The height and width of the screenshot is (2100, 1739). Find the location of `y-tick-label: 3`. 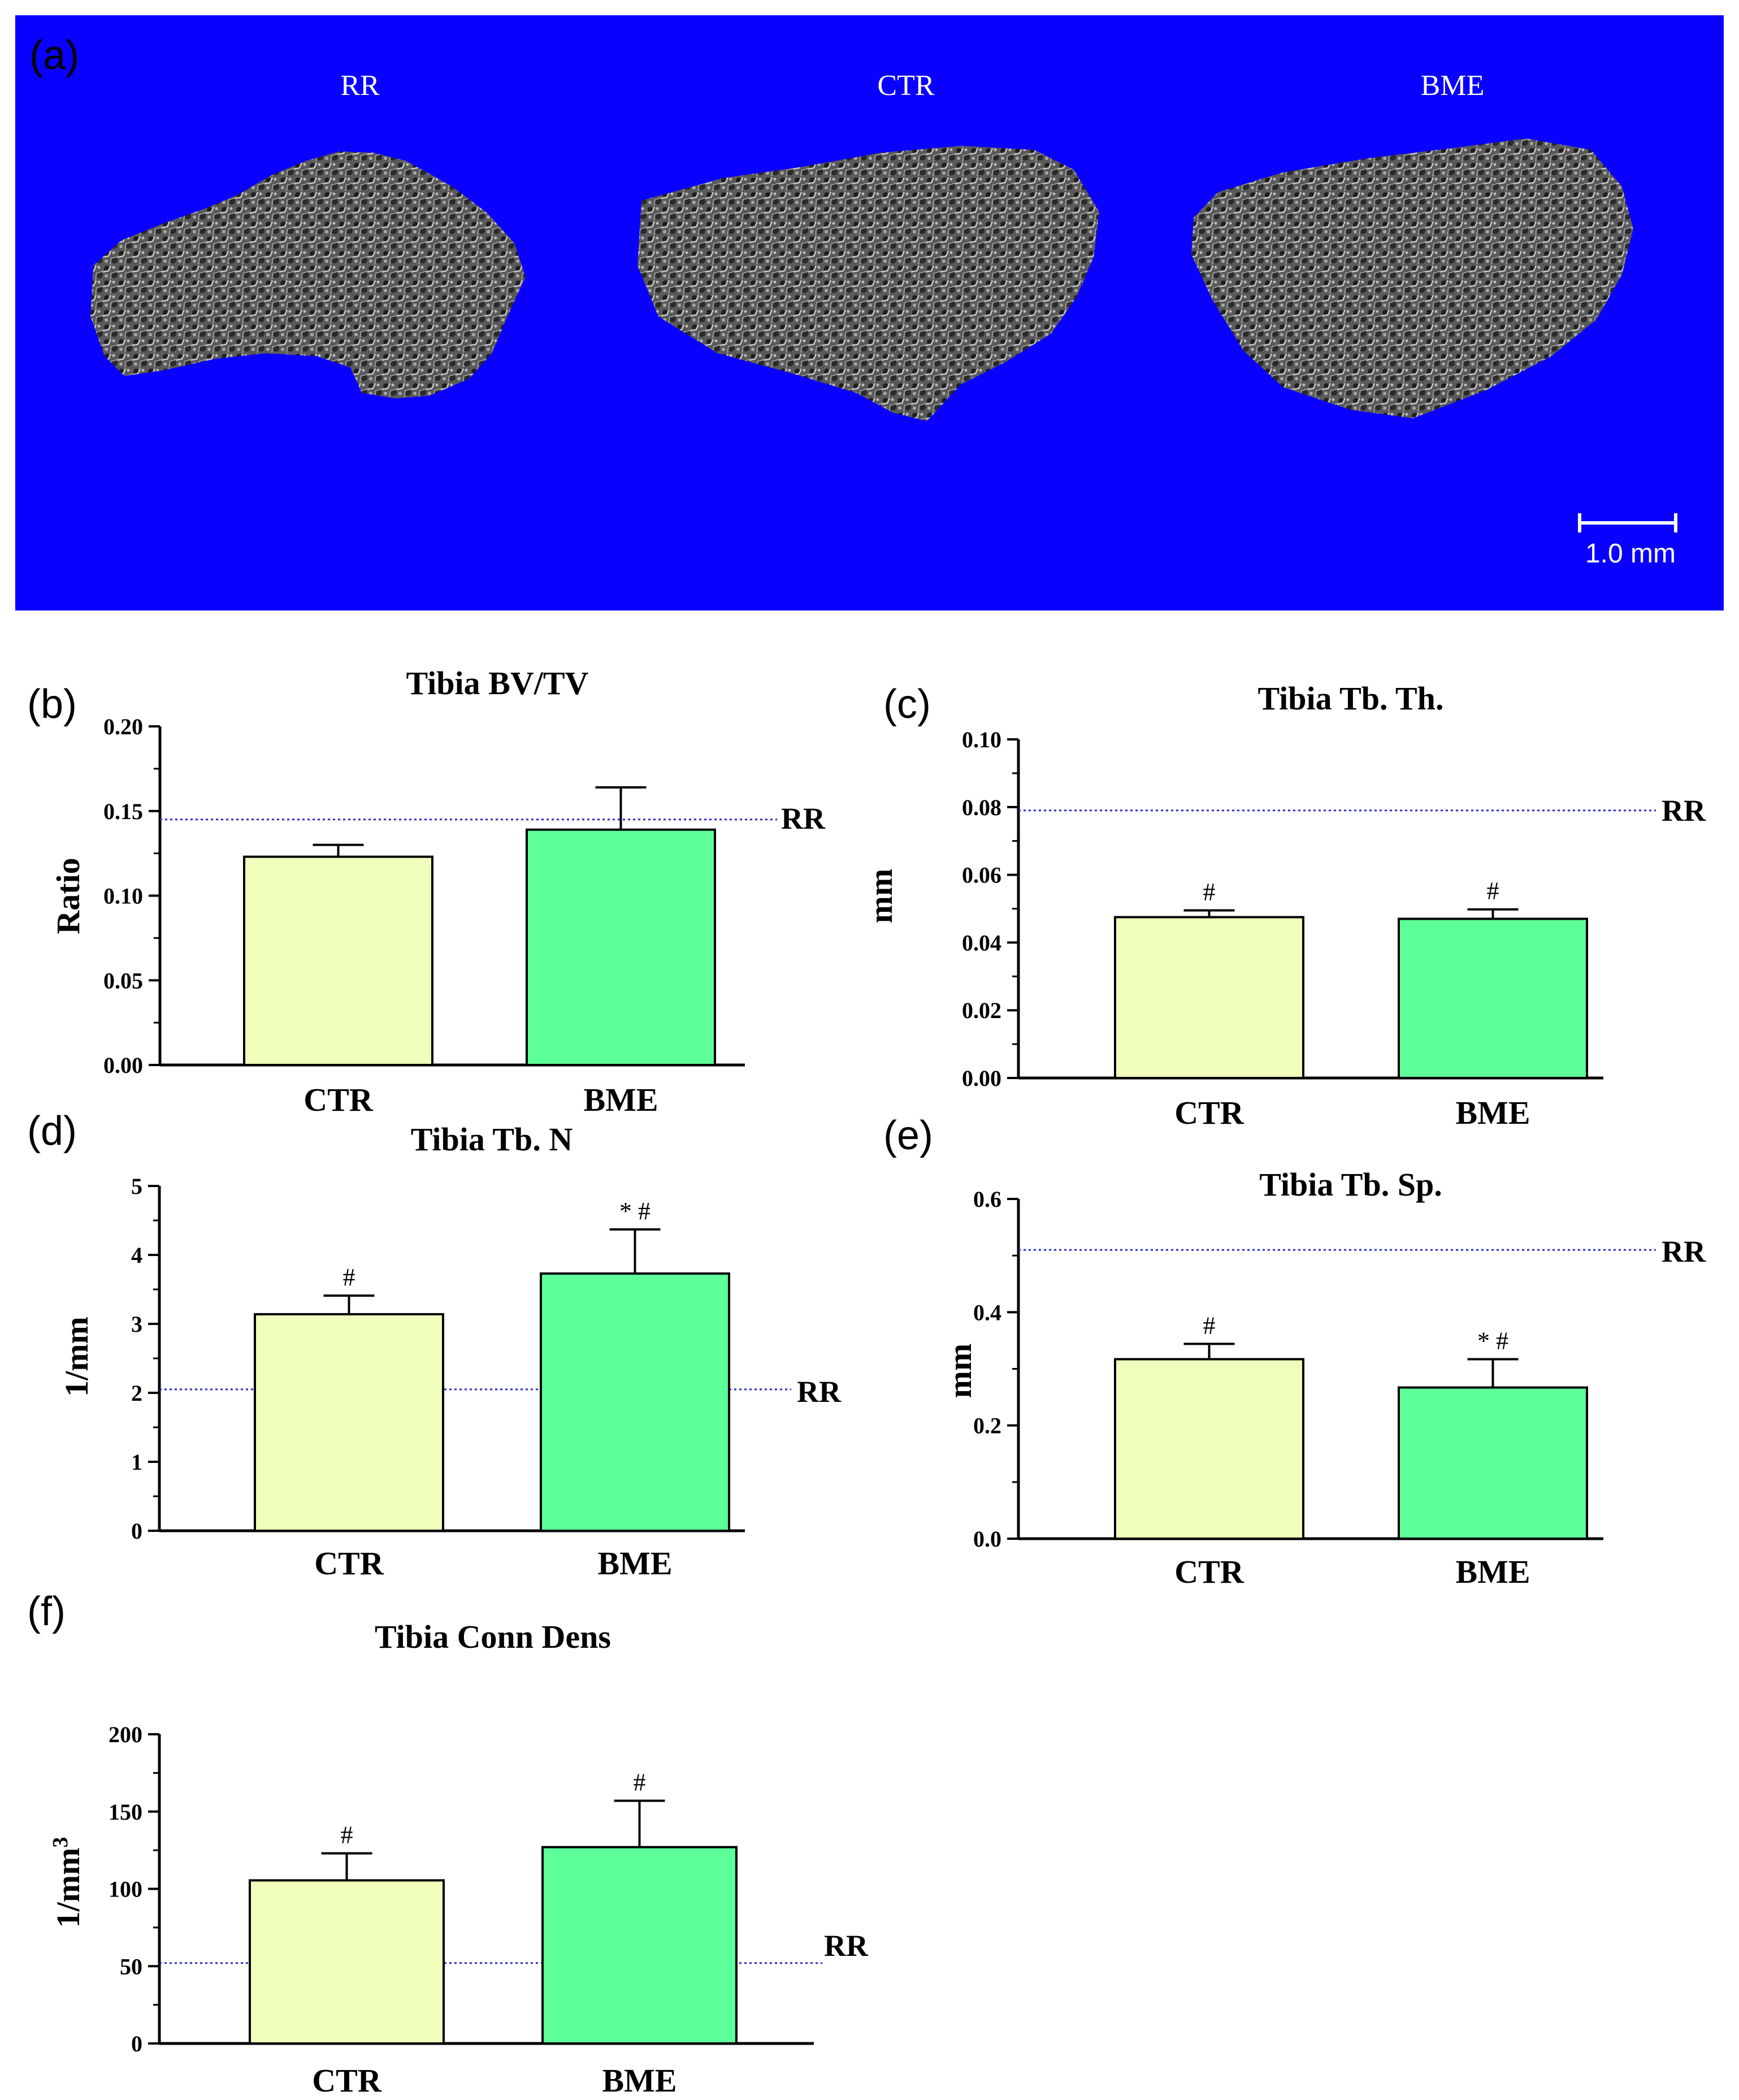

y-tick-label: 3 is located at coordinates (136, 1324).